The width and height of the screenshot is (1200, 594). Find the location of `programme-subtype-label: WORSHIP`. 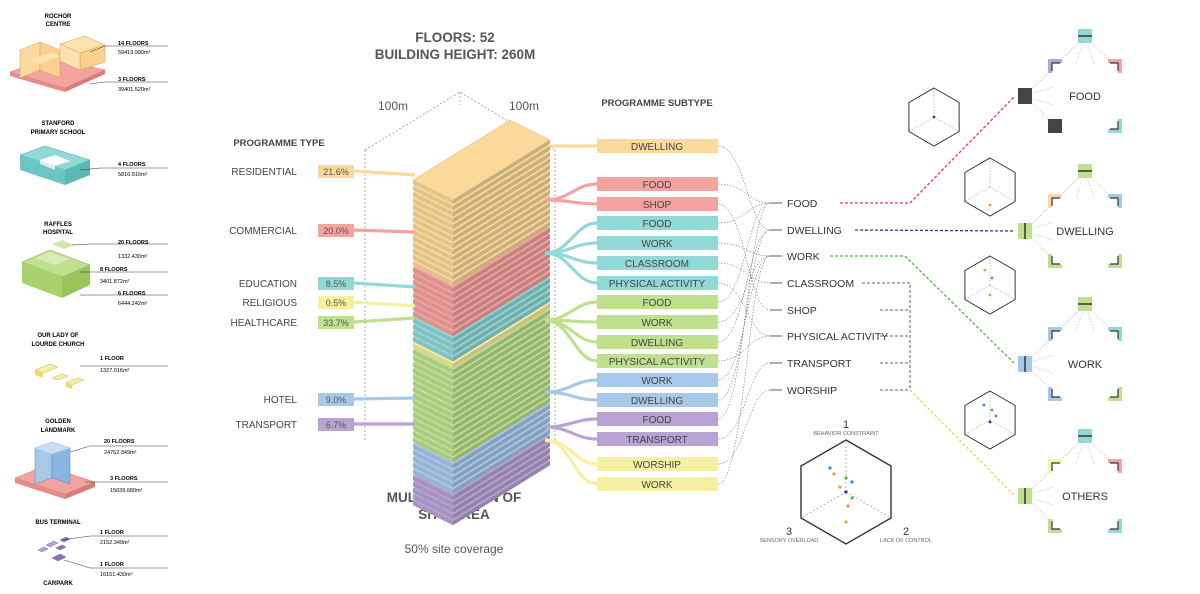

programme-subtype-label: WORSHIP is located at coordinates (657, 465).